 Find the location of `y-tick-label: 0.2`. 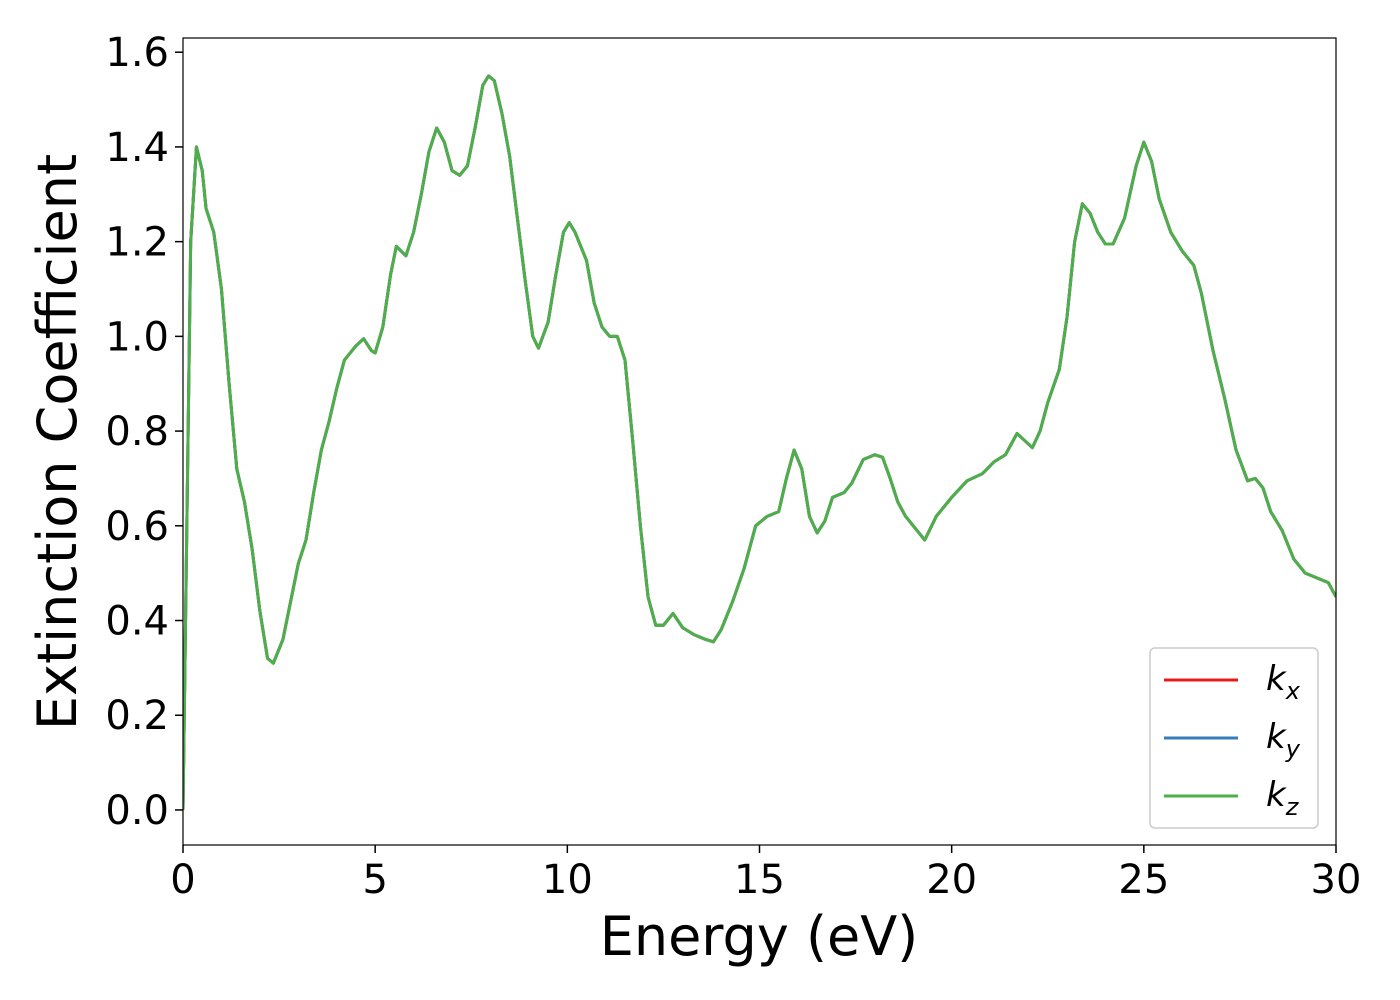

y-tick-label: 0.2 is located at coordinates (137, 716).